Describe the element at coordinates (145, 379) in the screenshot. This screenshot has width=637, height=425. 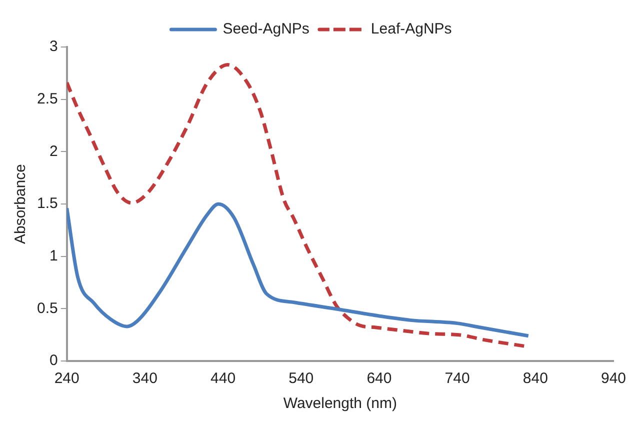
I see `x-tick-label: 340` at that location.